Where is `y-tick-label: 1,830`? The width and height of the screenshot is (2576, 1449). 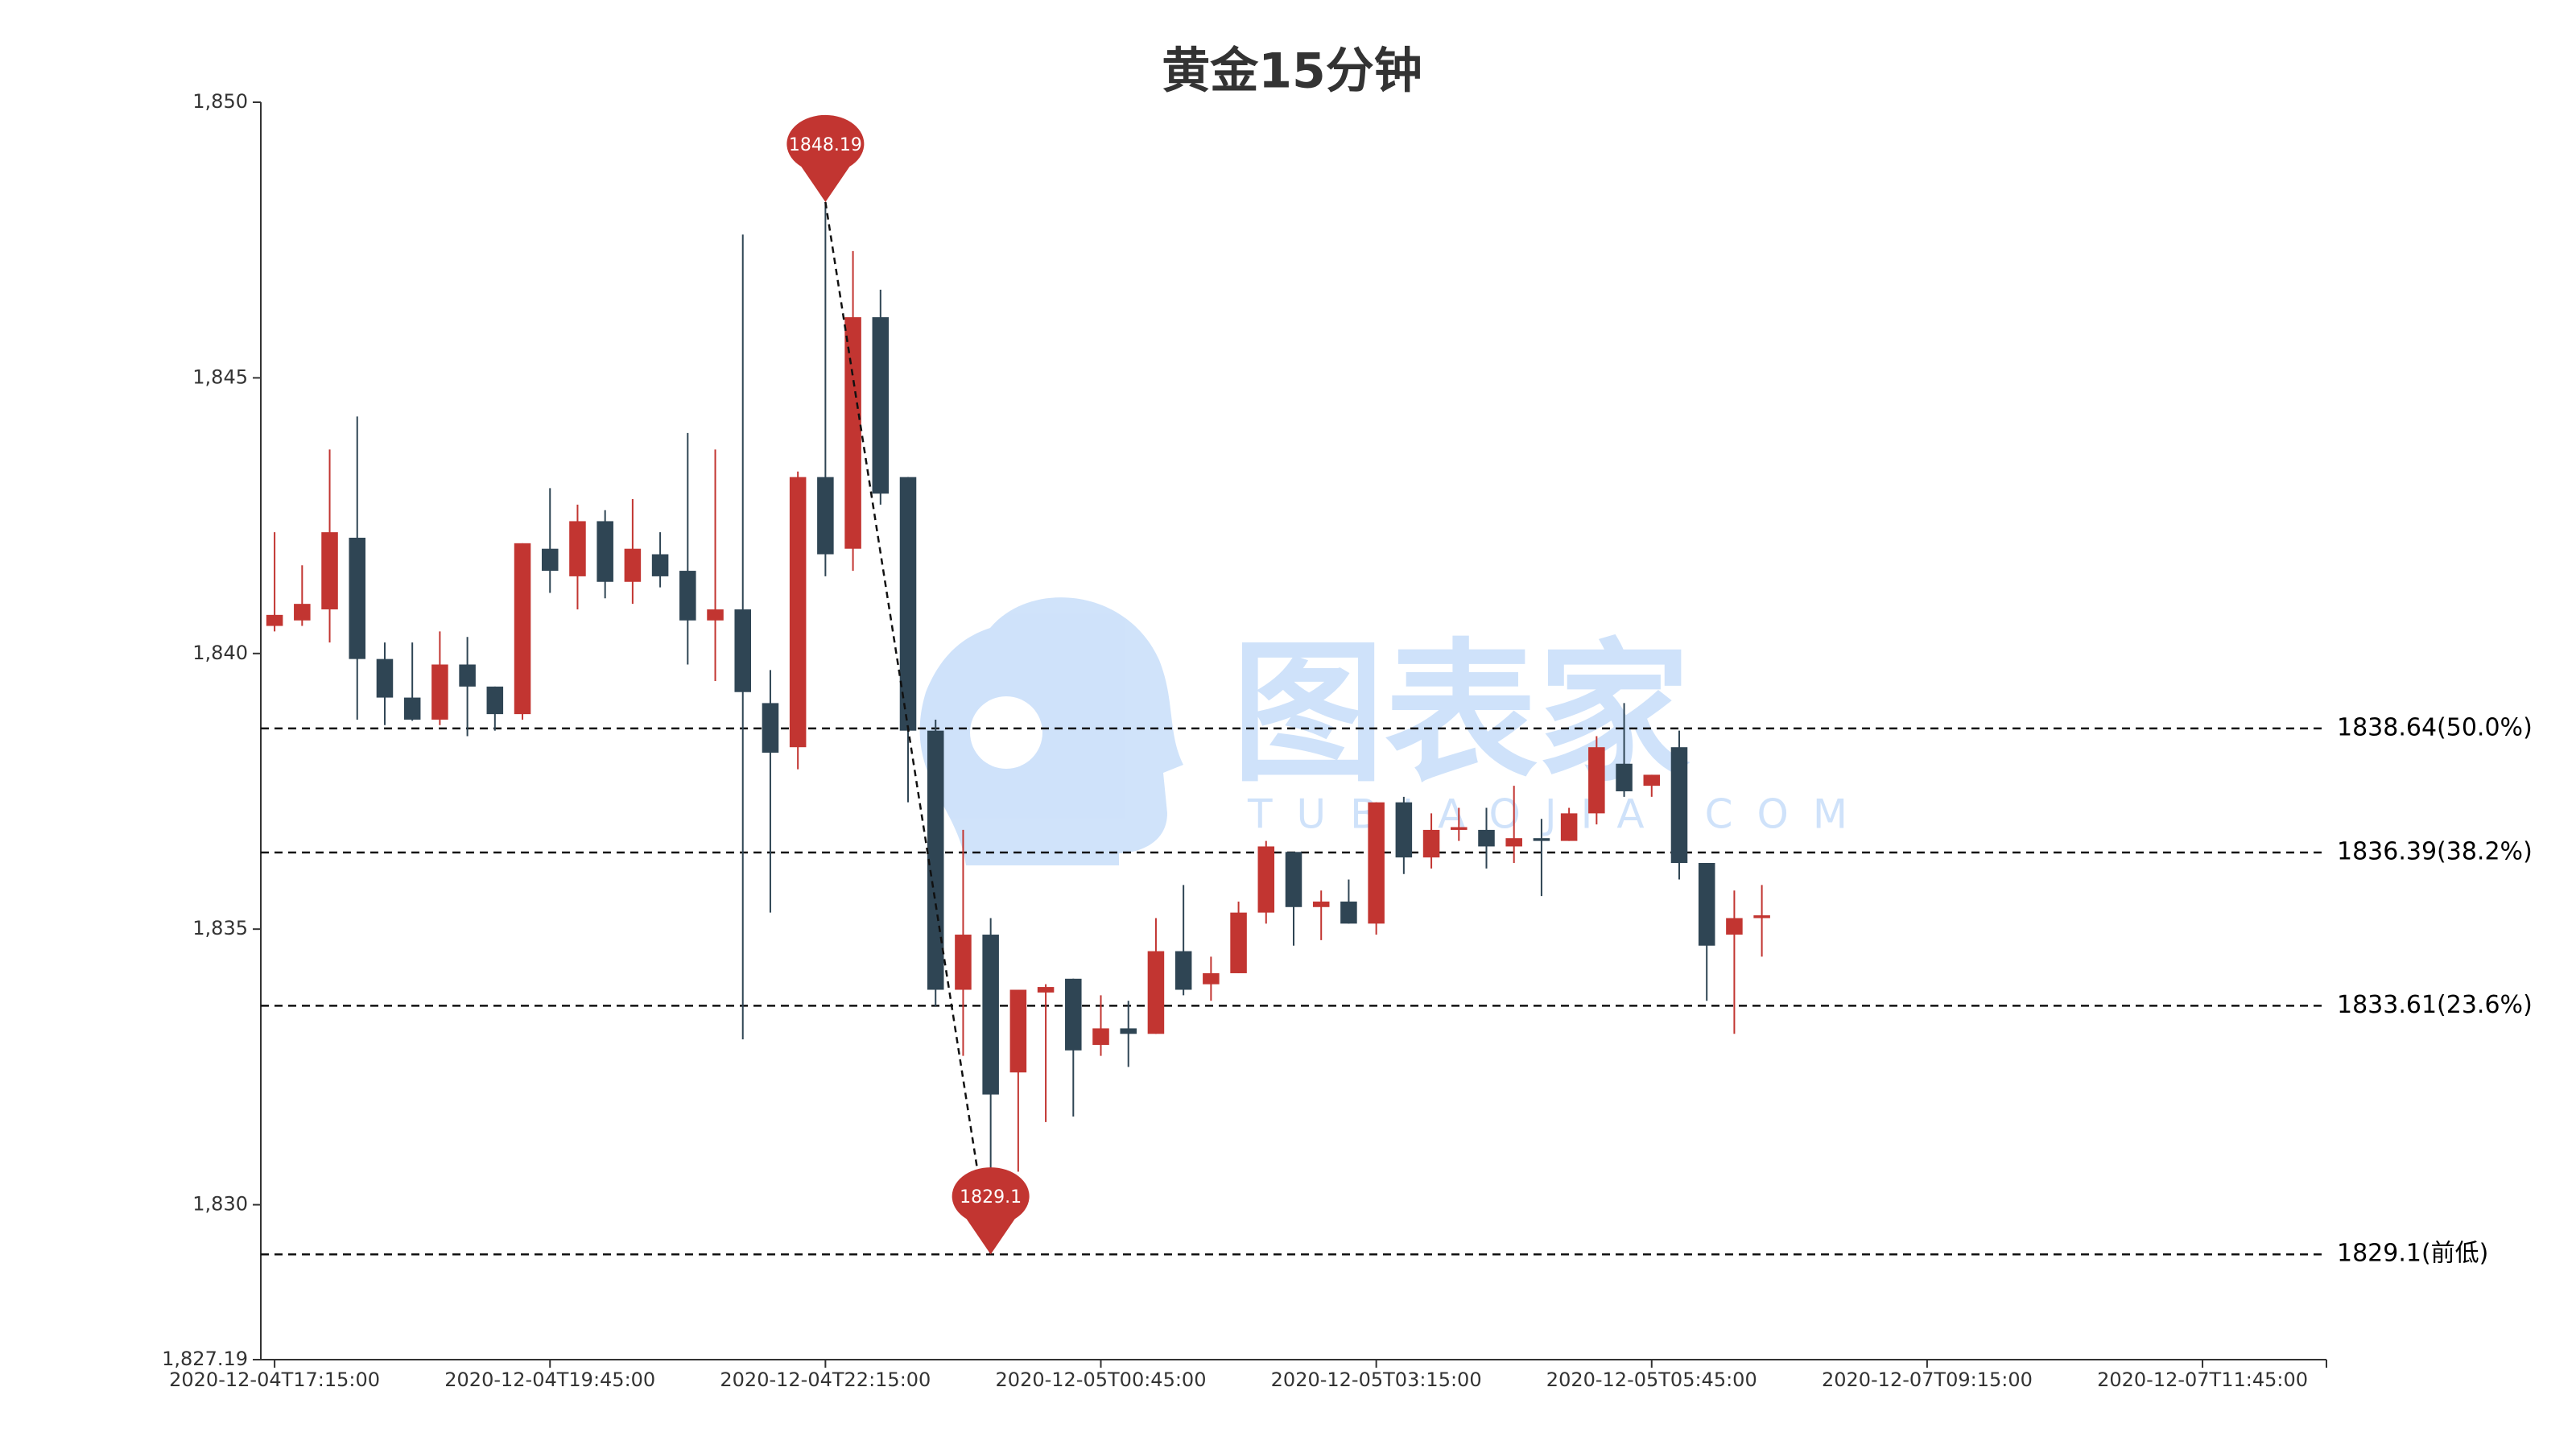
y-tick-label: 1,830 is located at coordinates (220, 1204).